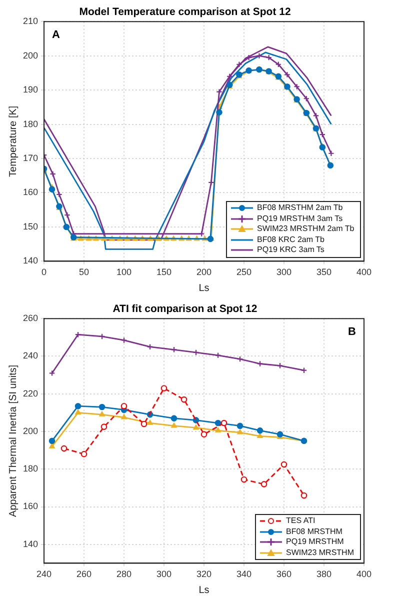 This screenshot has width=400, height=599. What do you see at coordinates (314, 532) in the screenshot?
I see `legend-label: BF08 MRSTHM` at bounding box center [314, 532].